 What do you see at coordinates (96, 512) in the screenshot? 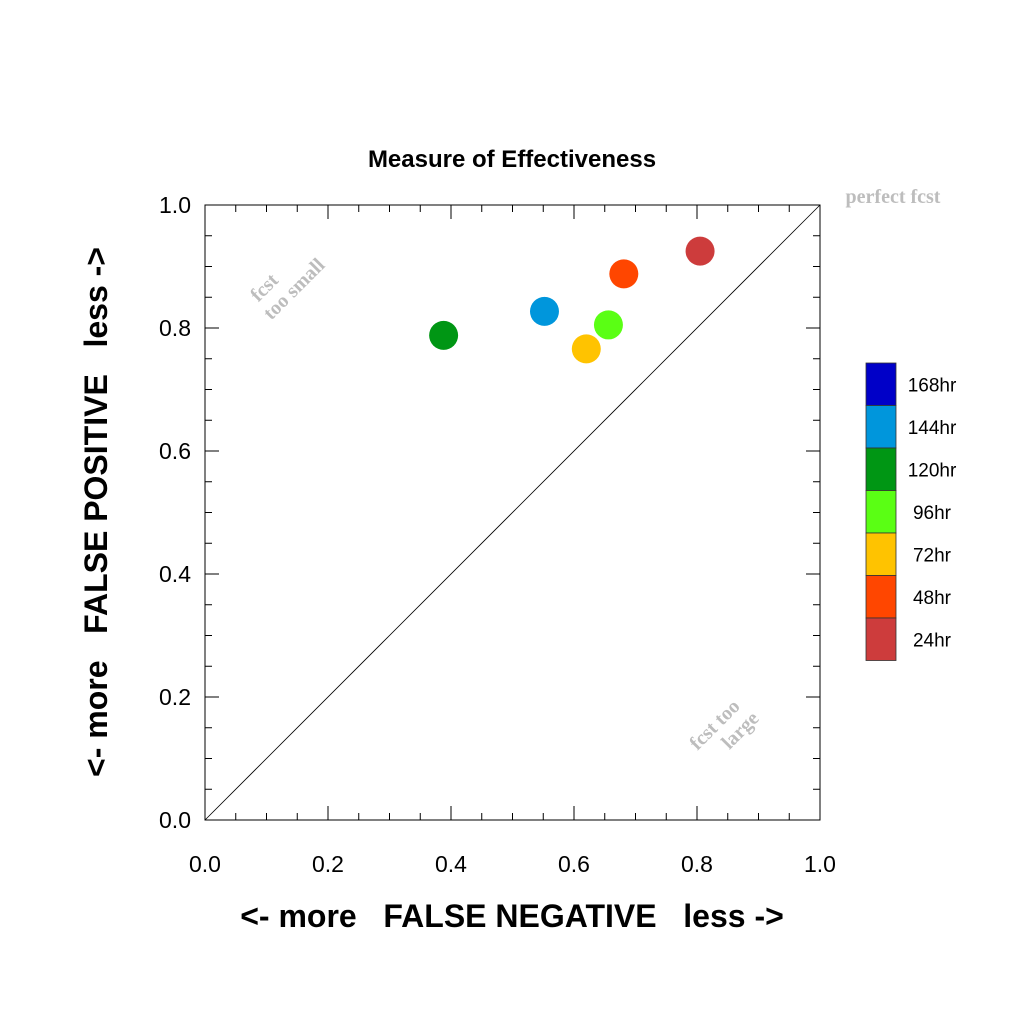
I see `y-axis-title: <- more FALSE POSITIVE less ->` at bounding box center [96, 512].